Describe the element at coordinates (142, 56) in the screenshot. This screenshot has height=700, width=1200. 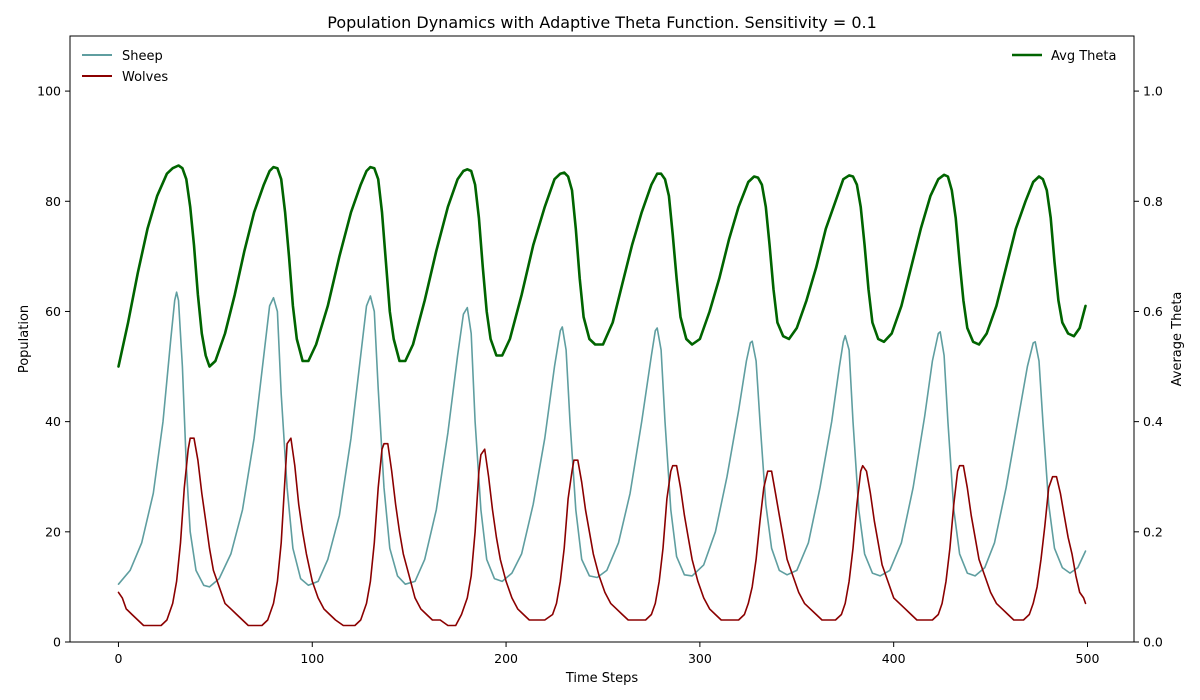
I see `legend-sheep-label: Sheep` at that location.